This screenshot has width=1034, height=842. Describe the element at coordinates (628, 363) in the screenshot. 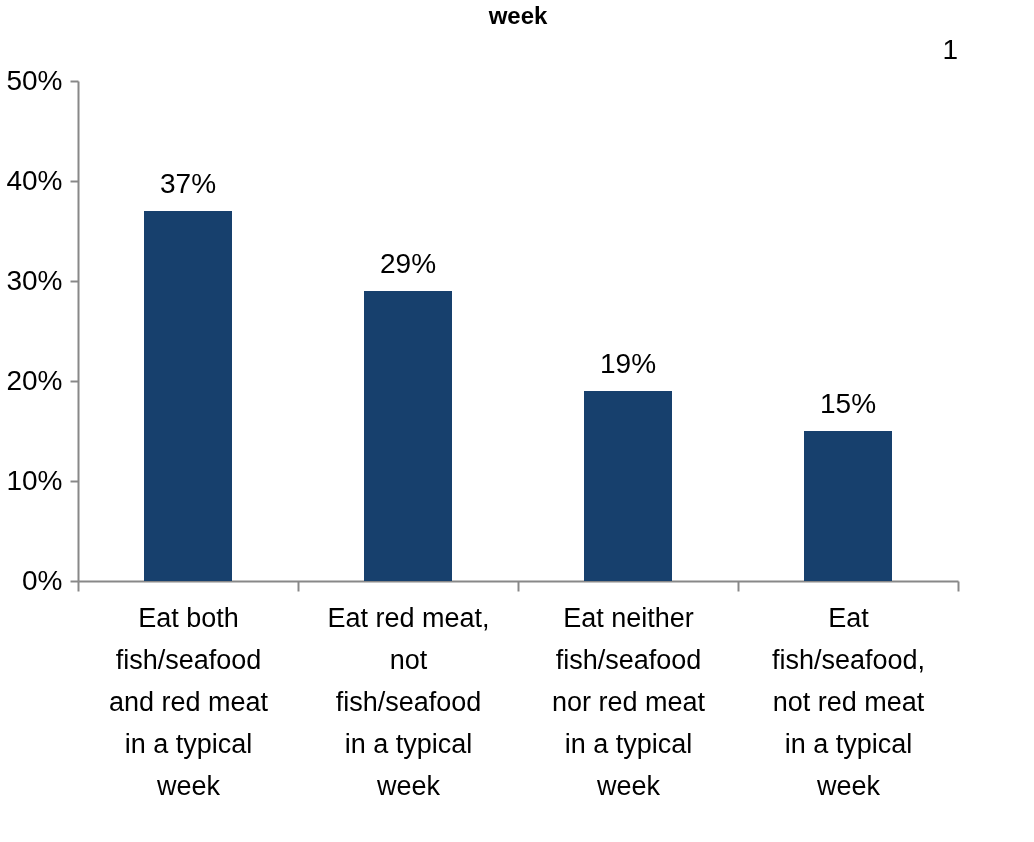

I see `data-label: 19%` at that location.